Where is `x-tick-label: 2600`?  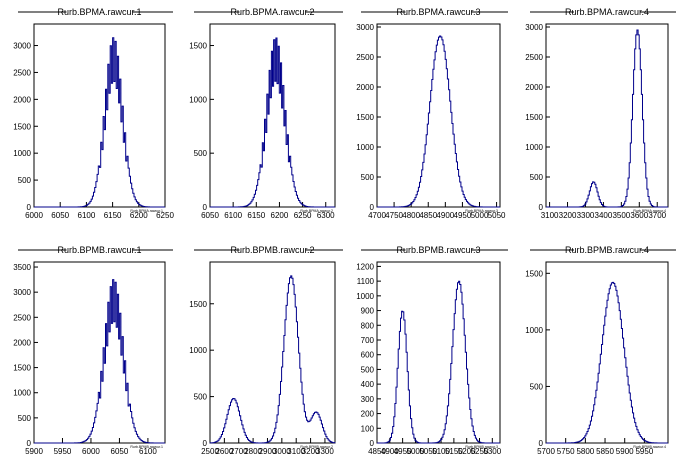
x-tick-label: 2600 is located at coordinates (224, 451).